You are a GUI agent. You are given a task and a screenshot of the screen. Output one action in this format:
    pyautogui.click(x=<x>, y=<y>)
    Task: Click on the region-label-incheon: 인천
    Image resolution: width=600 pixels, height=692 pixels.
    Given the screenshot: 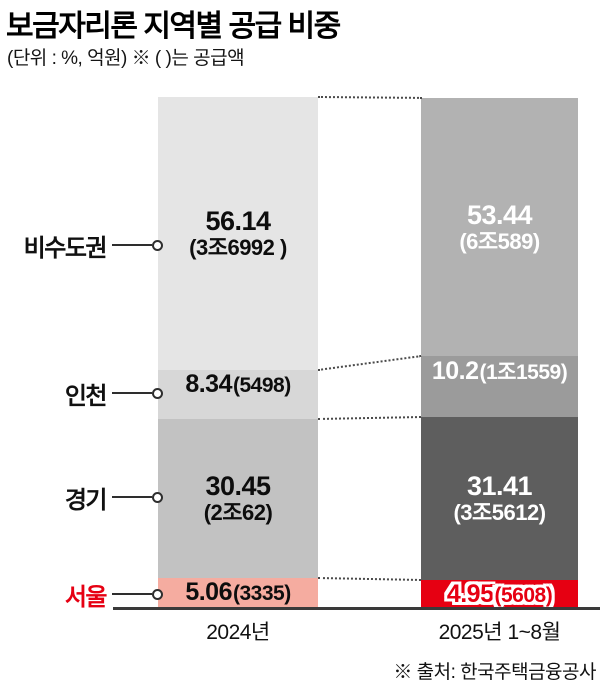 What is the action you would take?
    pyautogui.click(x=81, y=394)
    